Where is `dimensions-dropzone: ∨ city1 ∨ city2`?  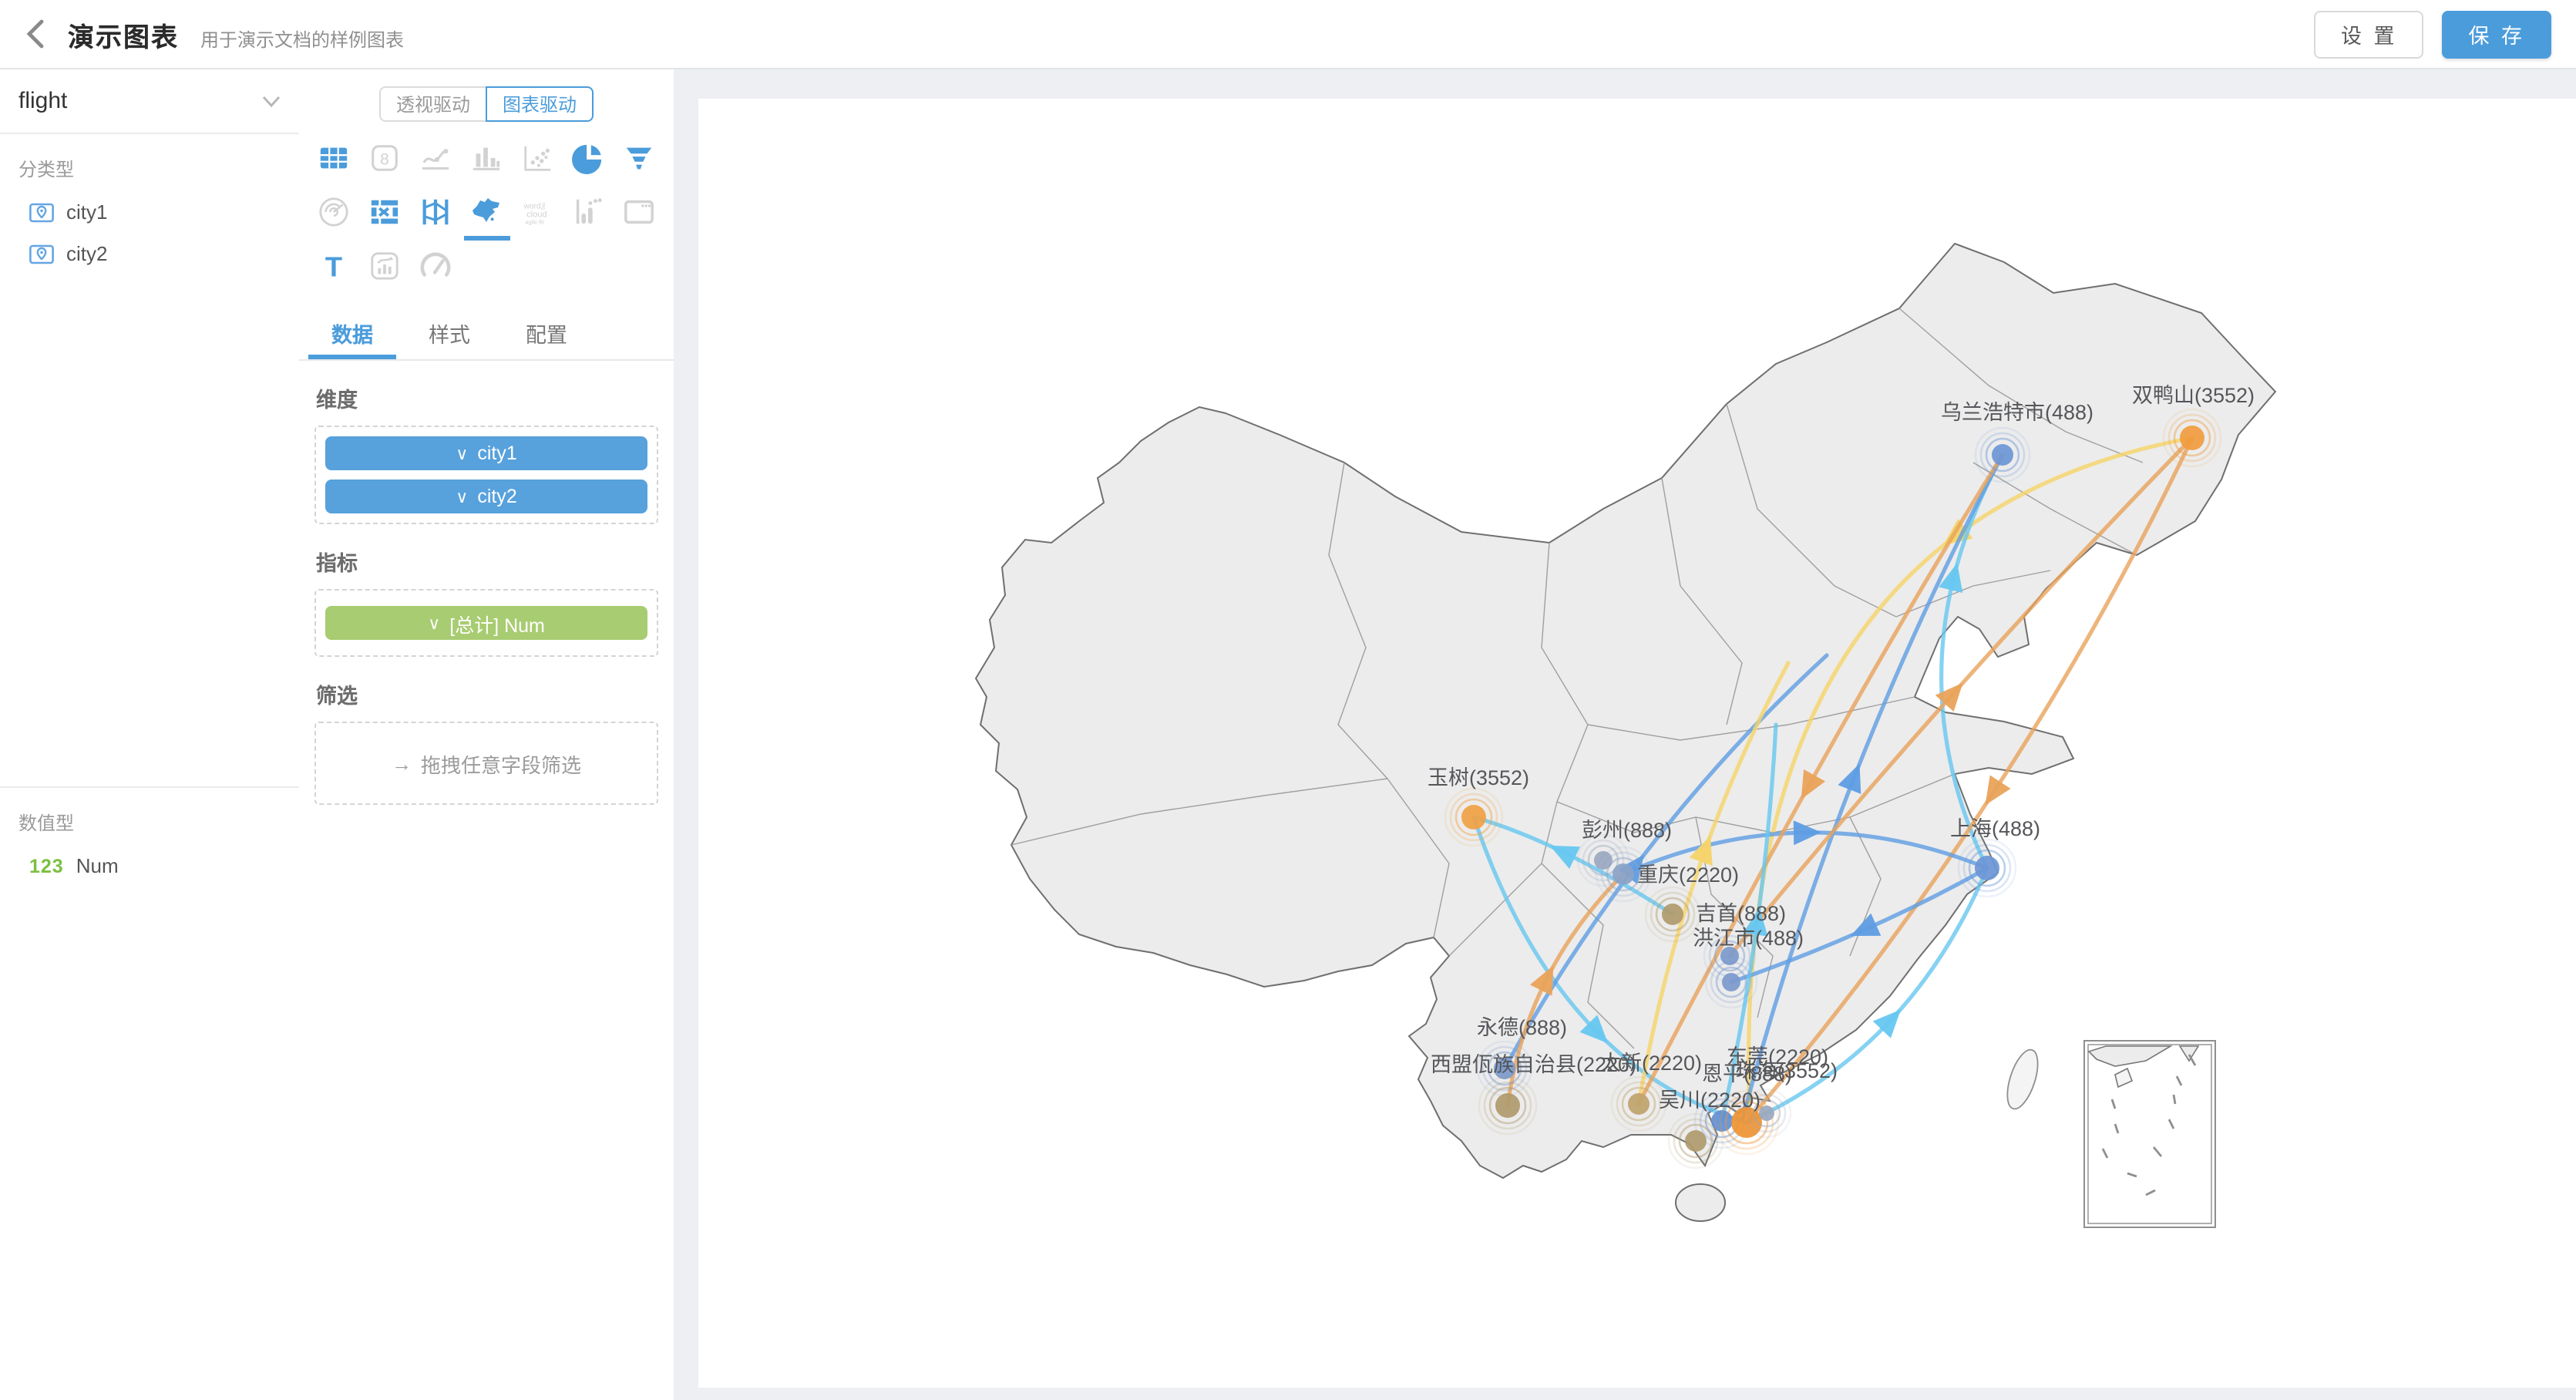 dimensions-dropzone: ∨ city1 ∨ city2 is located at coordinates (486, 475).